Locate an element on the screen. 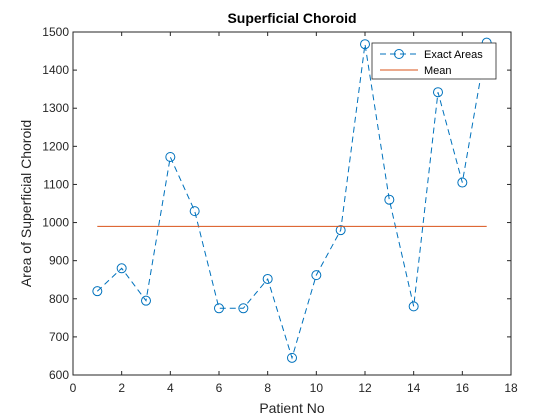  y-tick-label: 1500 is located at coordinates (55, 32).